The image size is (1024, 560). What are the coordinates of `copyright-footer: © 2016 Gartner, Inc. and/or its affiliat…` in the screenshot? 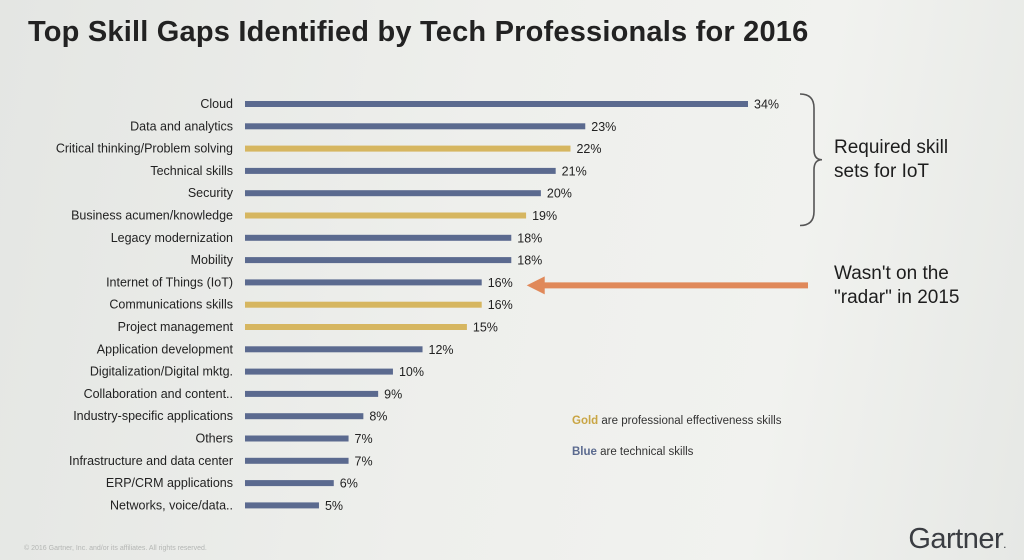 It's located at (115, 548).